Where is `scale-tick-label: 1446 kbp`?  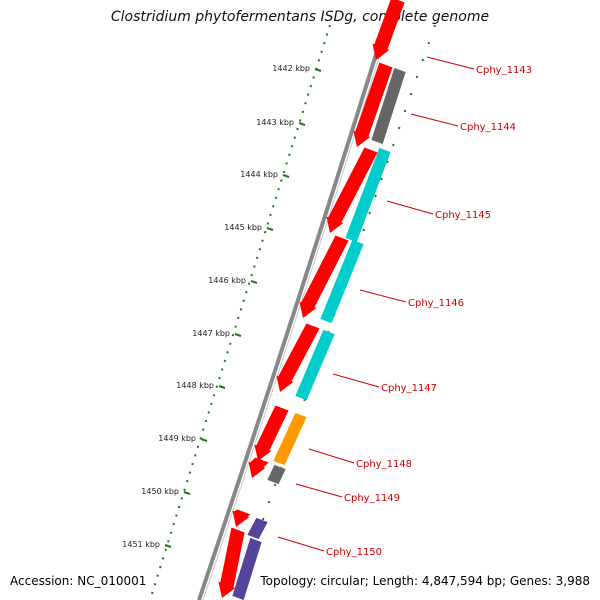
scale-tick-label: 1446 kbp is located at coordinates (227, 280).